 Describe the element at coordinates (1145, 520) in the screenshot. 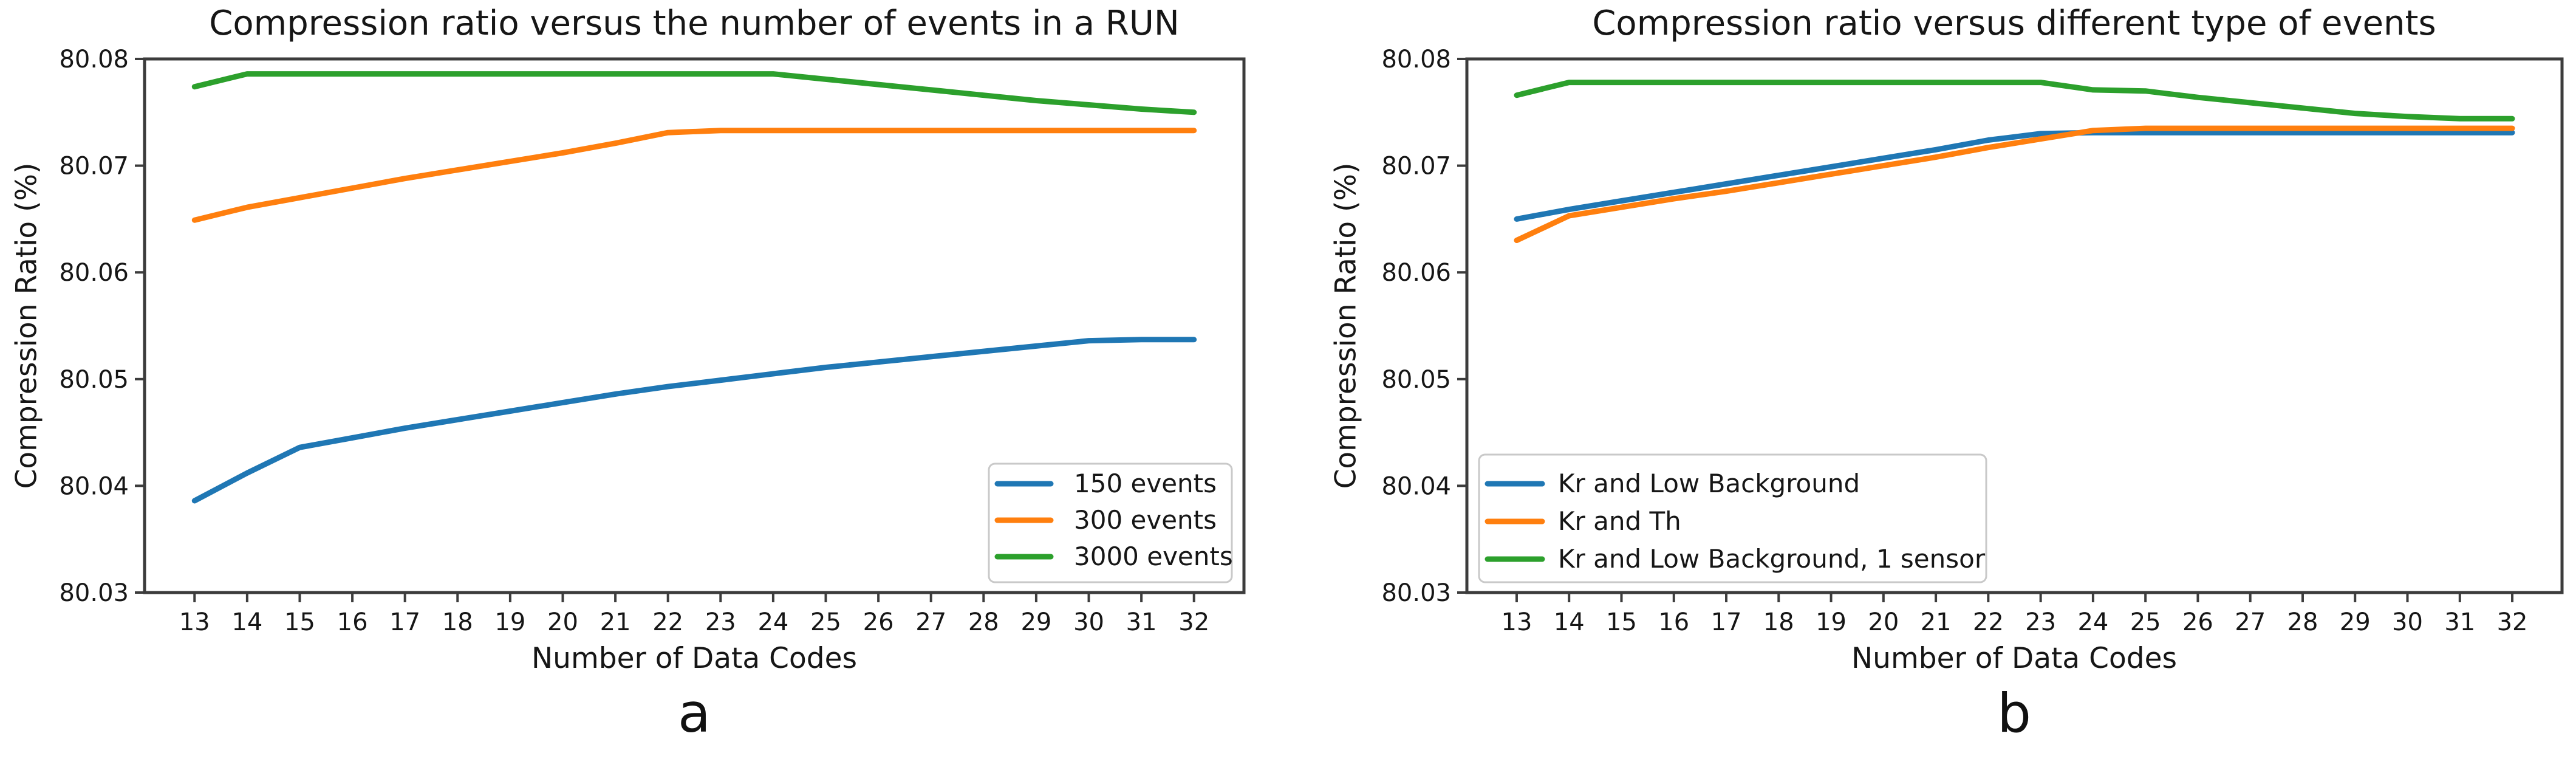

I see `legend-label: 300 events` at that location.